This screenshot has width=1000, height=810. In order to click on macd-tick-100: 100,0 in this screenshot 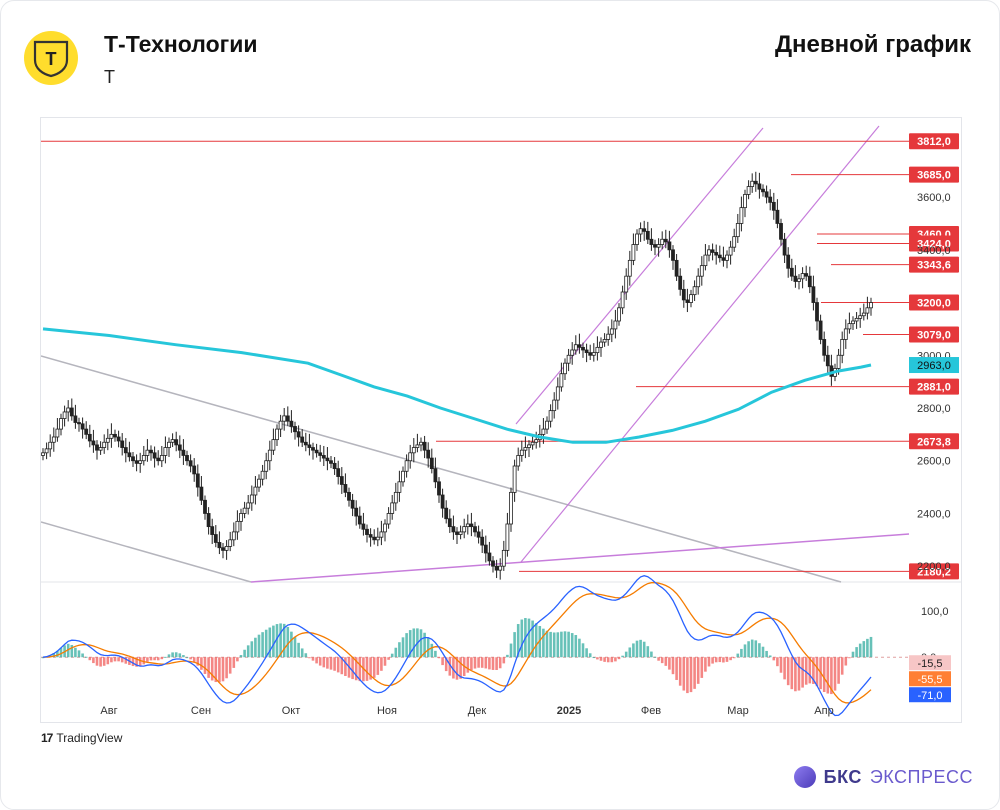, I will do `click(935, 612)`.